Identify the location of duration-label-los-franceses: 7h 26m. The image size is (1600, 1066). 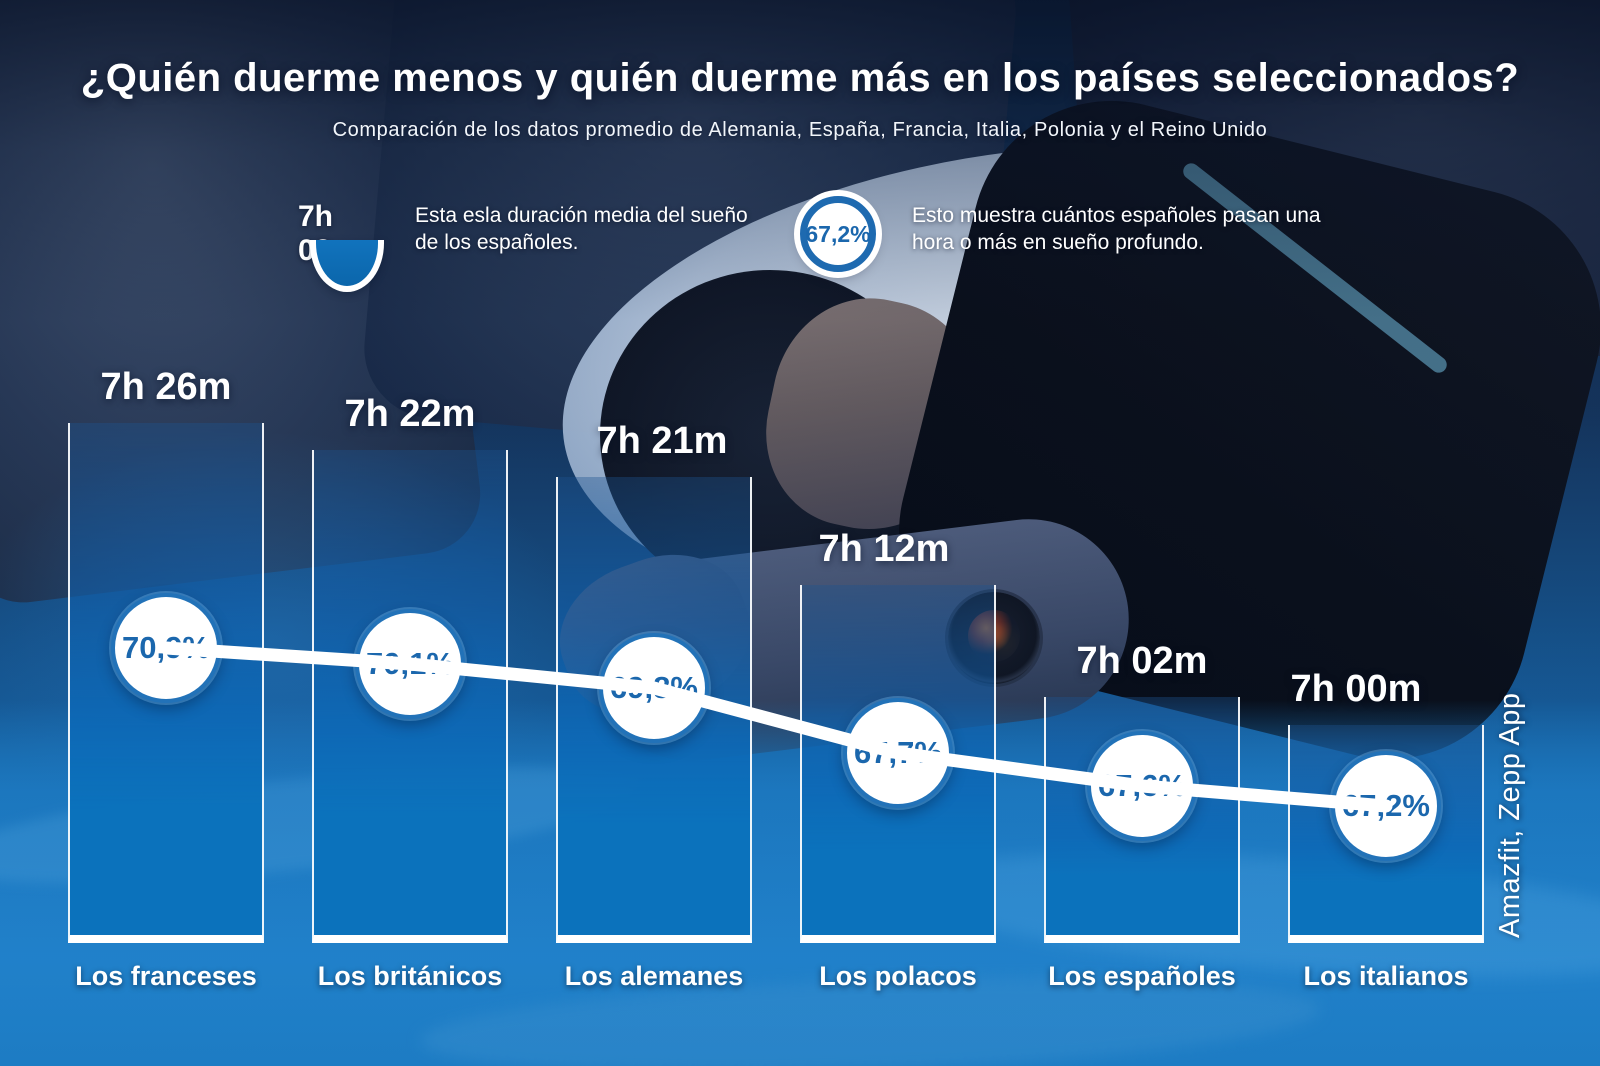
(166, 387).